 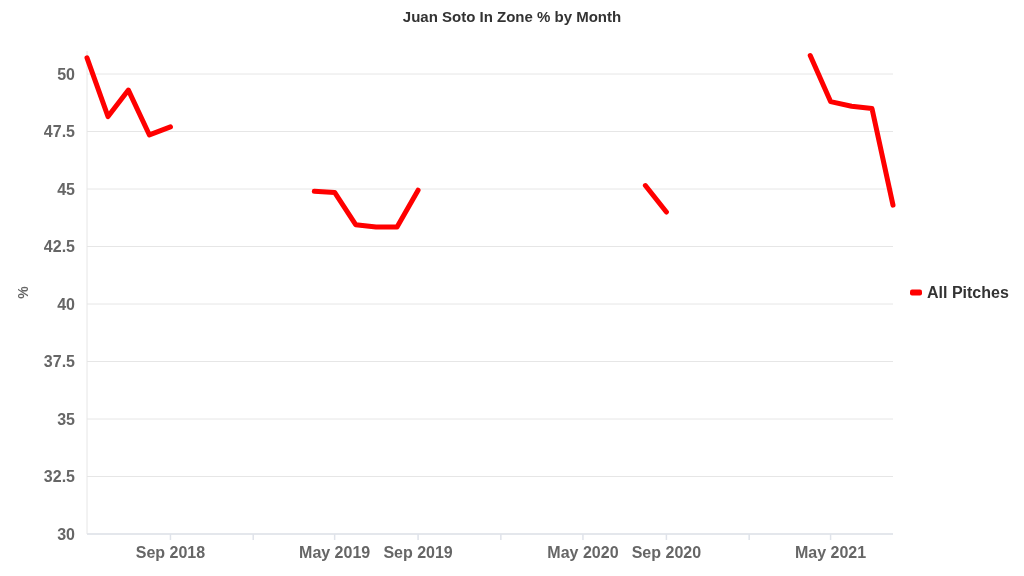 I want to click on legend-label: All Pitches, so click(x=968, y=293).